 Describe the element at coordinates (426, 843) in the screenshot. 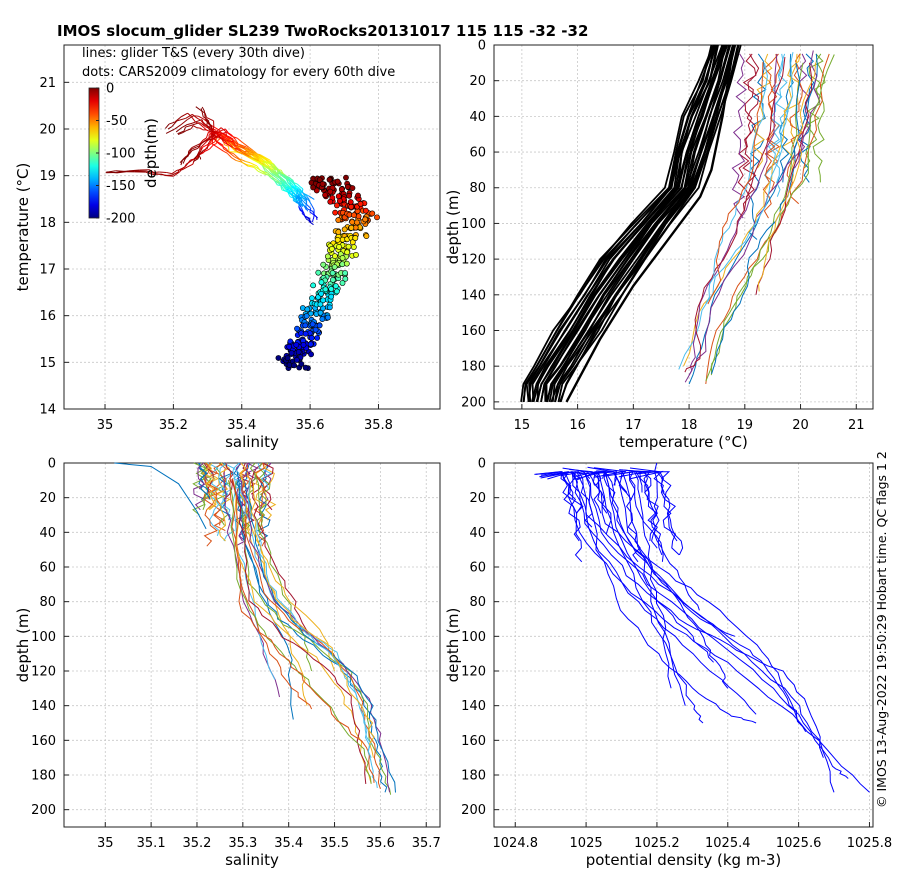

I see `x-tick-label: 35.7` at that location.